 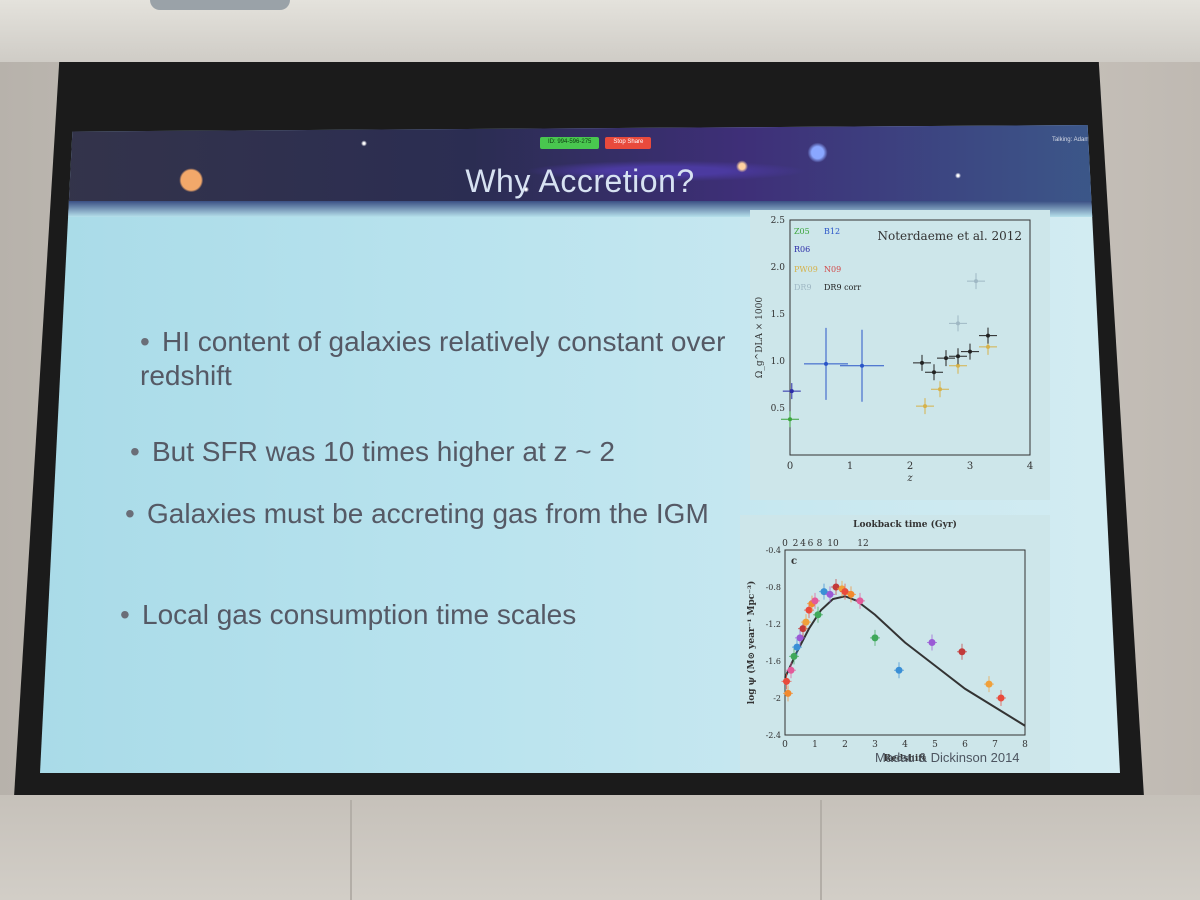 I want to click on x-tick-label: 8, so click(x=1025, y=745).